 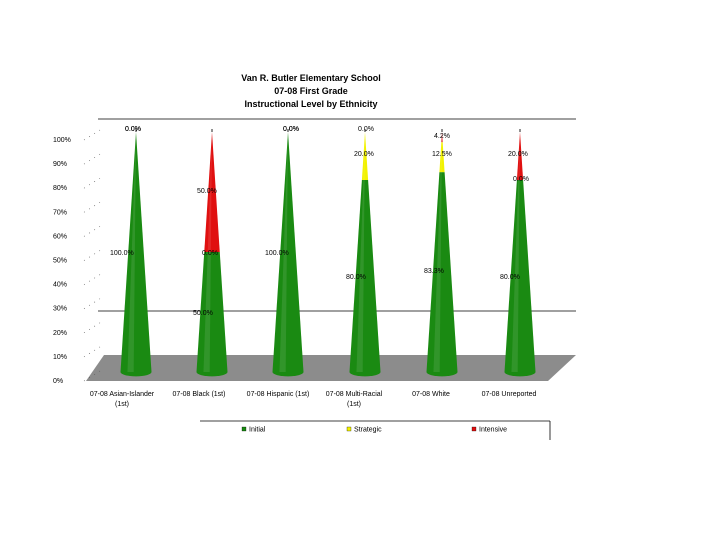 What do you see at coordinates (257, 430) in the screenshot?
I see `legend-label: Initial` at bounding box center [257, 430].